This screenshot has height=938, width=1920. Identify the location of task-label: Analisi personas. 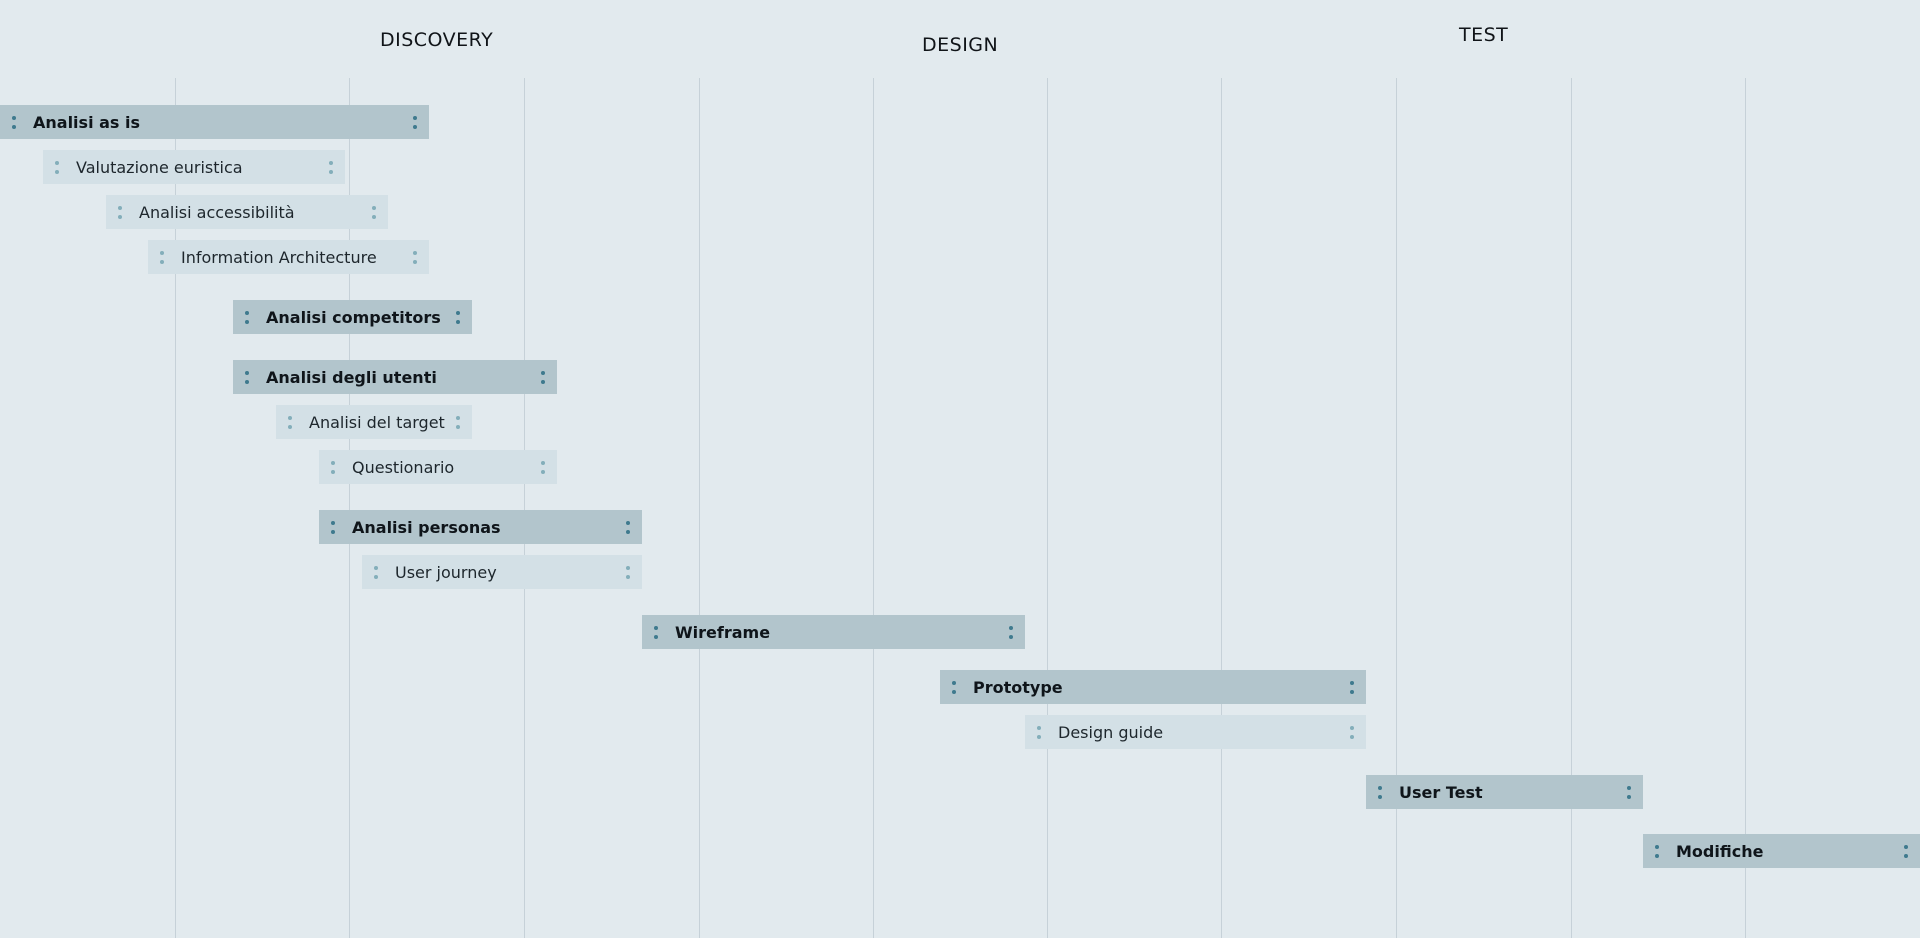
(426, 527).